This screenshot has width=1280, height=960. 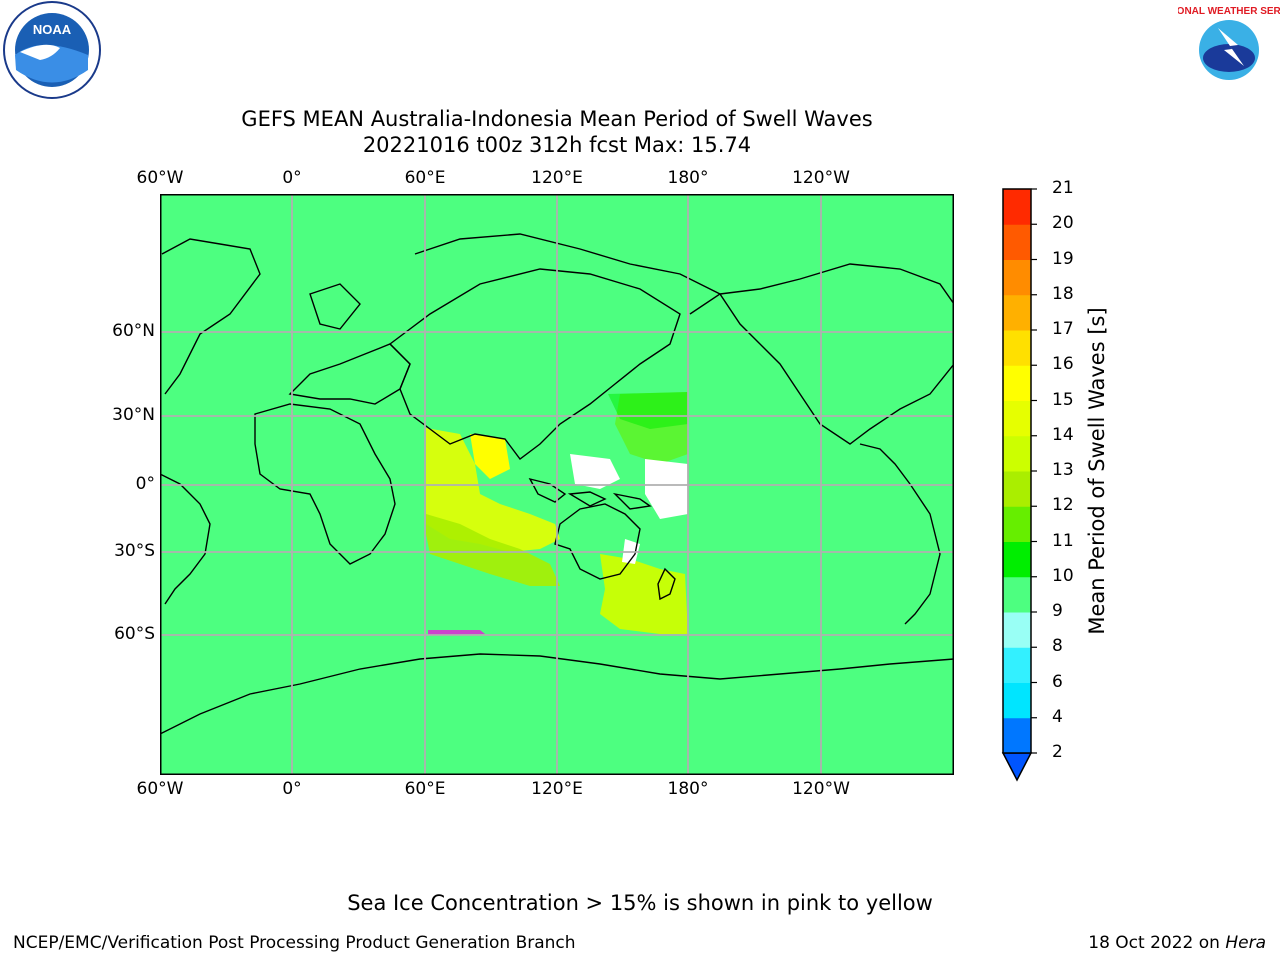 What do you see at coordinates (52, 50) in the screenshot?
I see `noaa-logo: NOAA` at bounding box center [52, 50].